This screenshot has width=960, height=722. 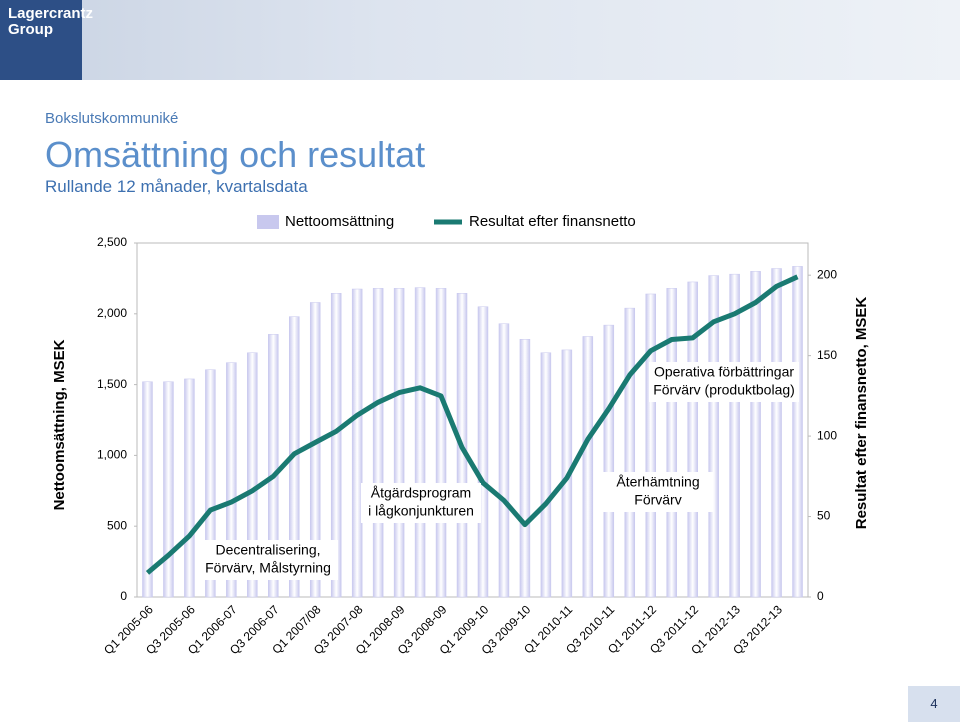 What do you see at coordinates (47, 40) in the screenshot?
I see `logo: Lagercrantz Group` at bounding box center [47, 40].